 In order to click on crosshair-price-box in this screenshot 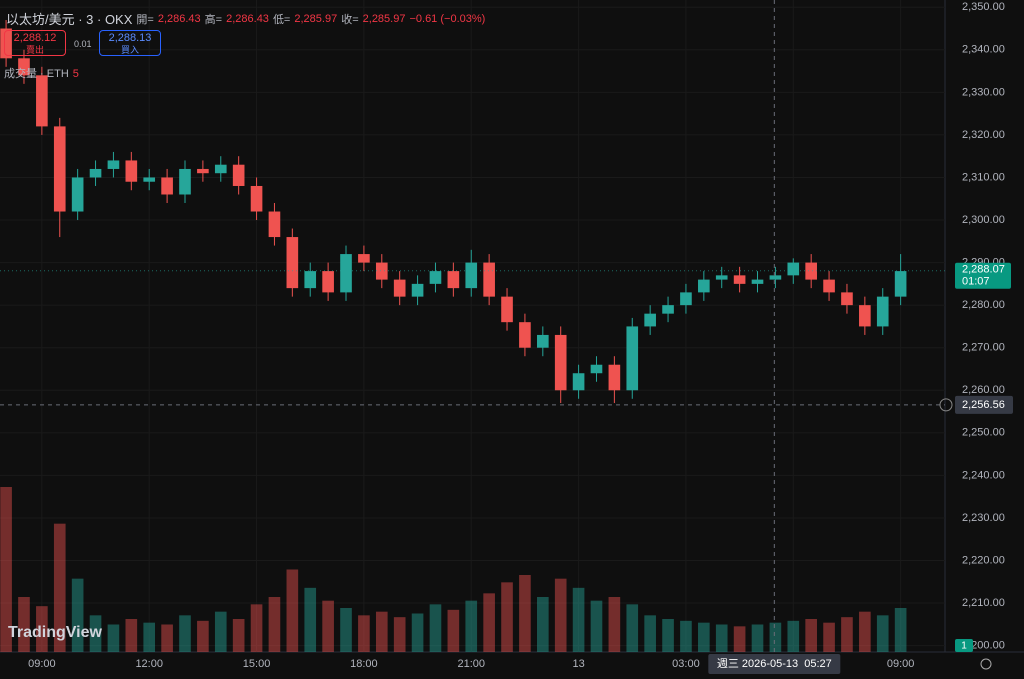, I will do `click(984, 404)`.